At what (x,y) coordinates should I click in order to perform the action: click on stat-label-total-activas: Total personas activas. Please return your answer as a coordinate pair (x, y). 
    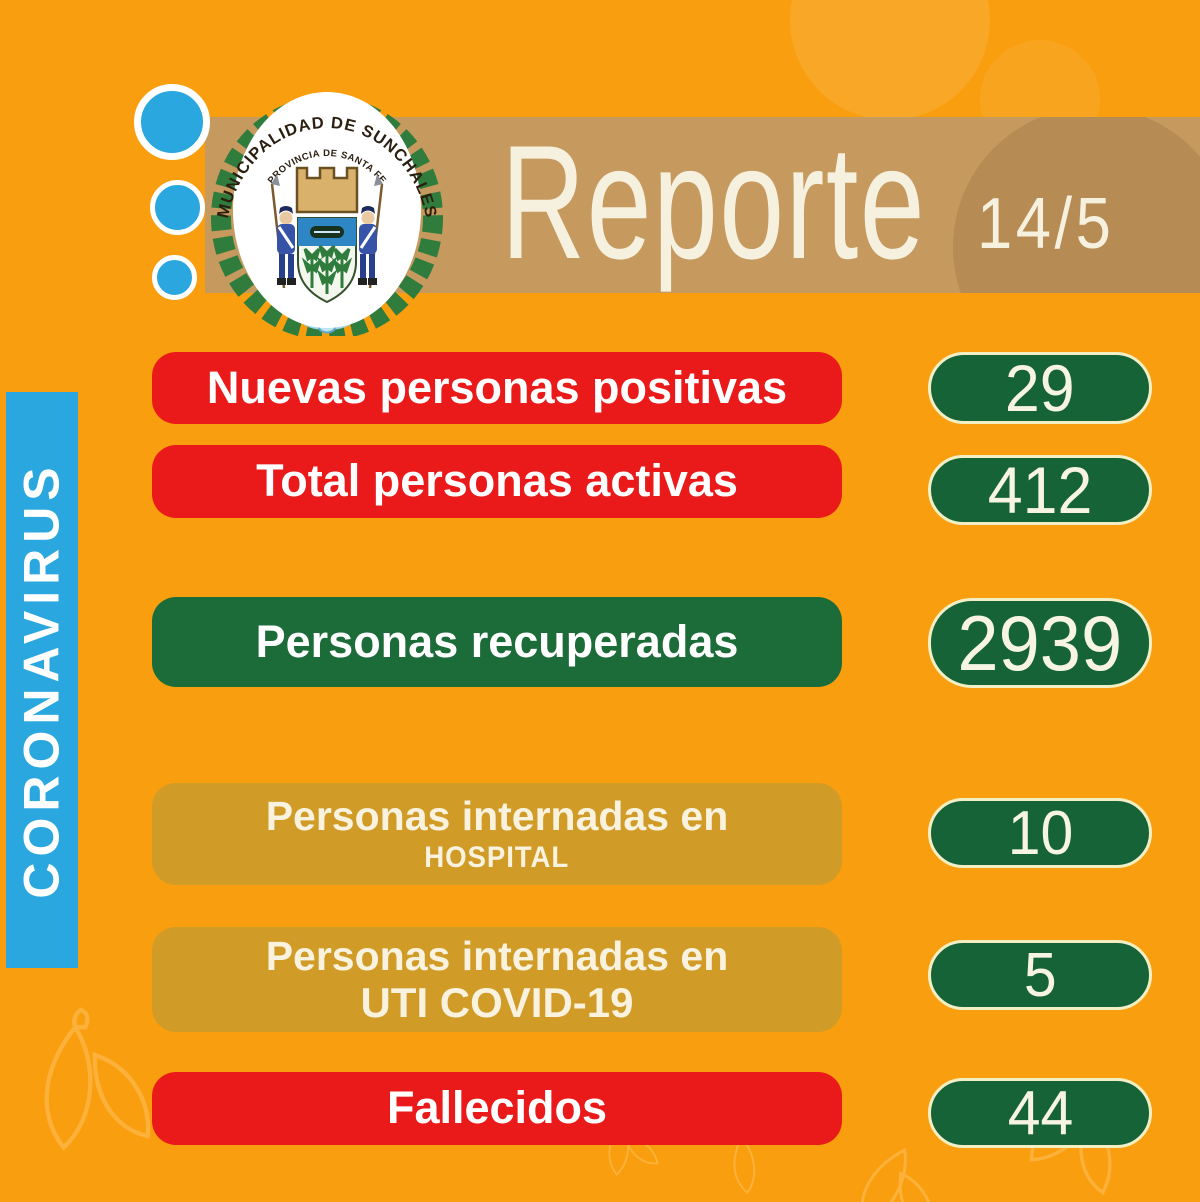
    Looking at the image, I should click on (497, 481).